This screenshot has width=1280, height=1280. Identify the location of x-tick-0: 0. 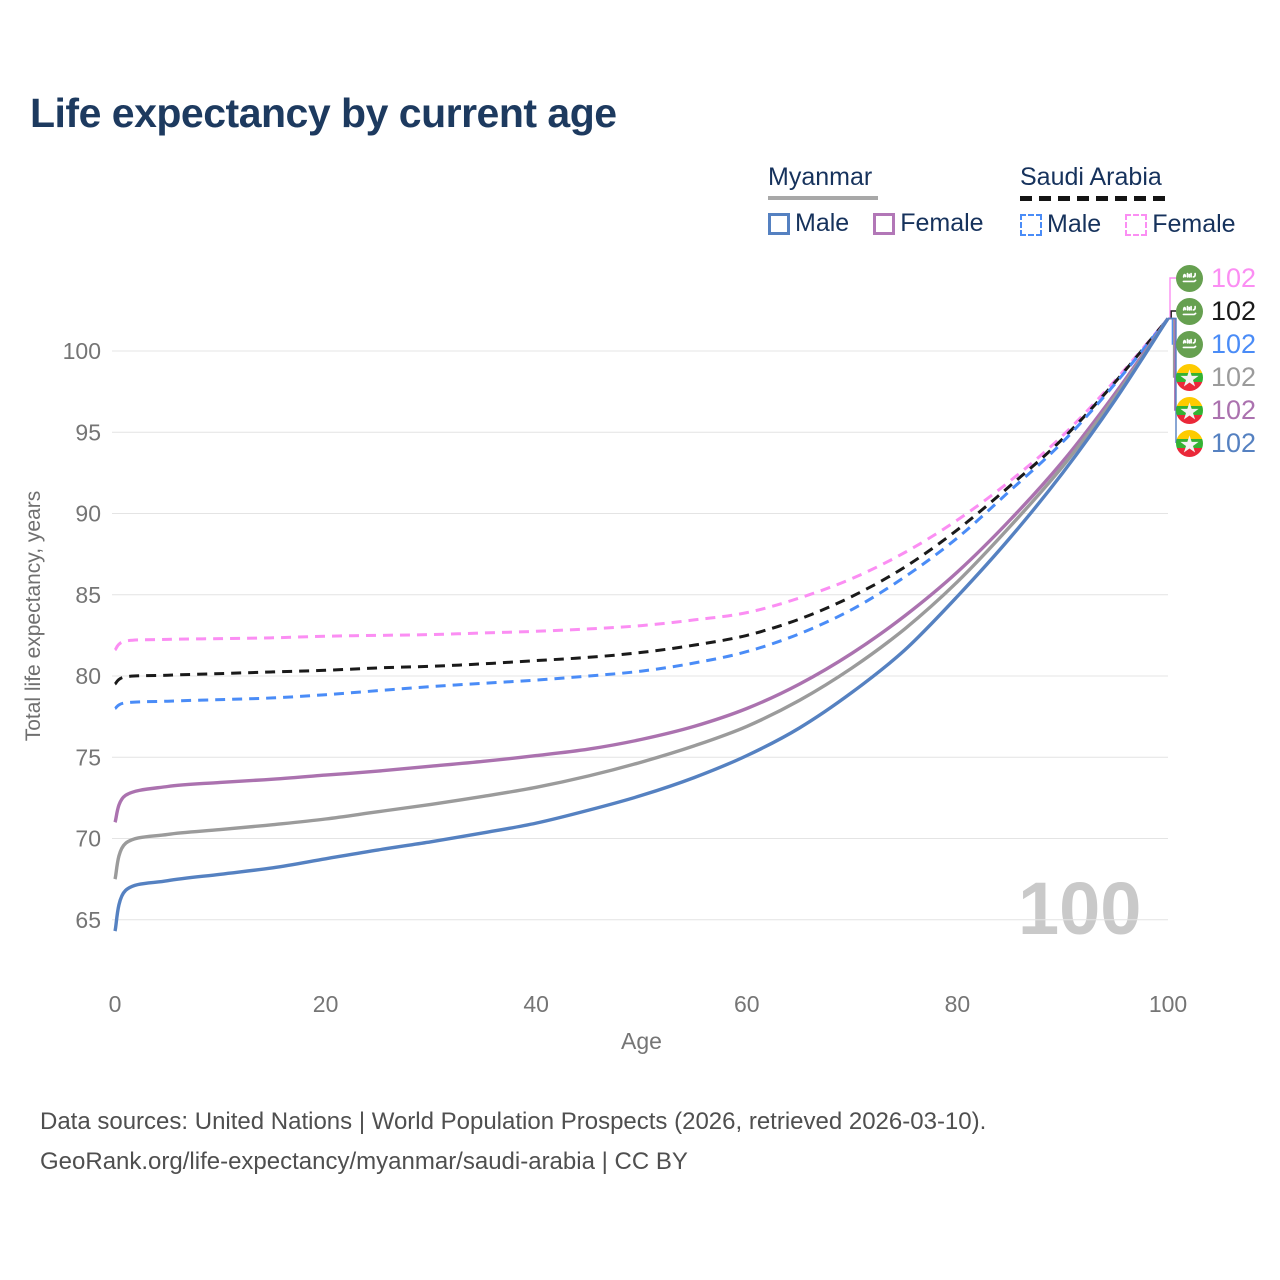
(115, 1004).